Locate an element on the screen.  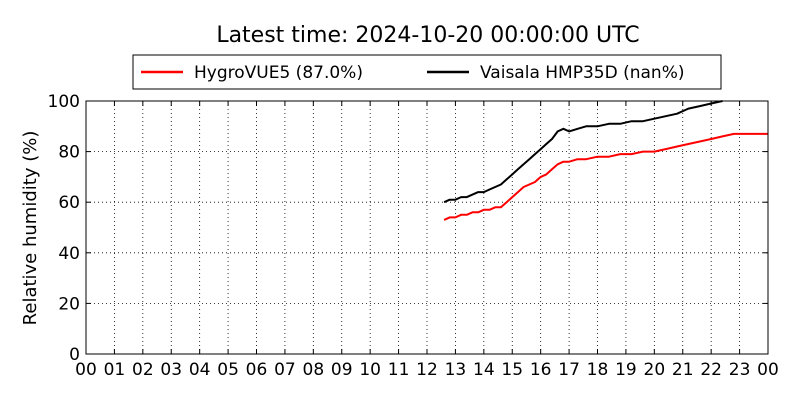
x-tick-label: 11 is located at coordinates (399, 370).